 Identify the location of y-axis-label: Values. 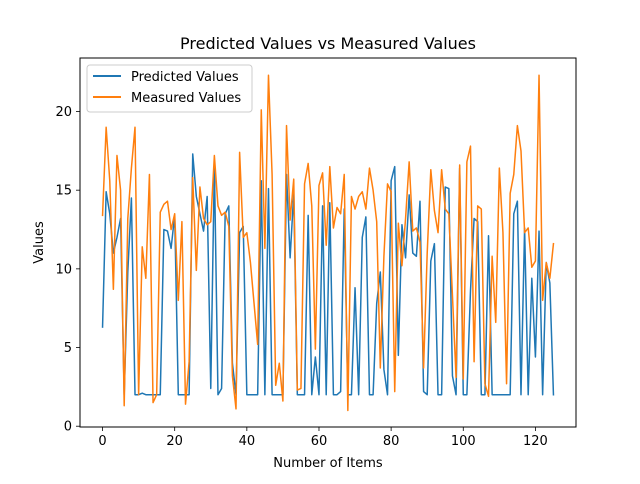
(39, 242).